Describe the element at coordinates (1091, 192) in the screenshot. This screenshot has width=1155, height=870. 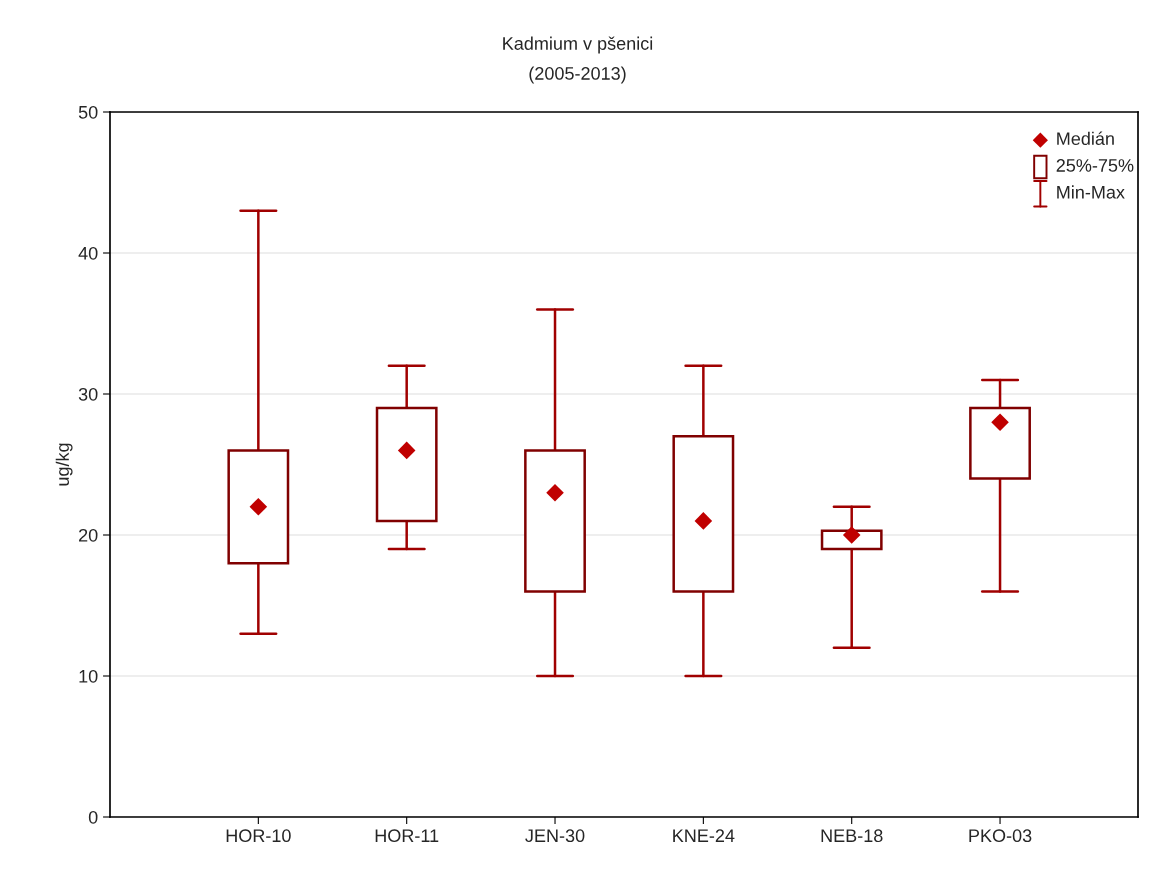
I see `annotation: Min-Max` at that location.